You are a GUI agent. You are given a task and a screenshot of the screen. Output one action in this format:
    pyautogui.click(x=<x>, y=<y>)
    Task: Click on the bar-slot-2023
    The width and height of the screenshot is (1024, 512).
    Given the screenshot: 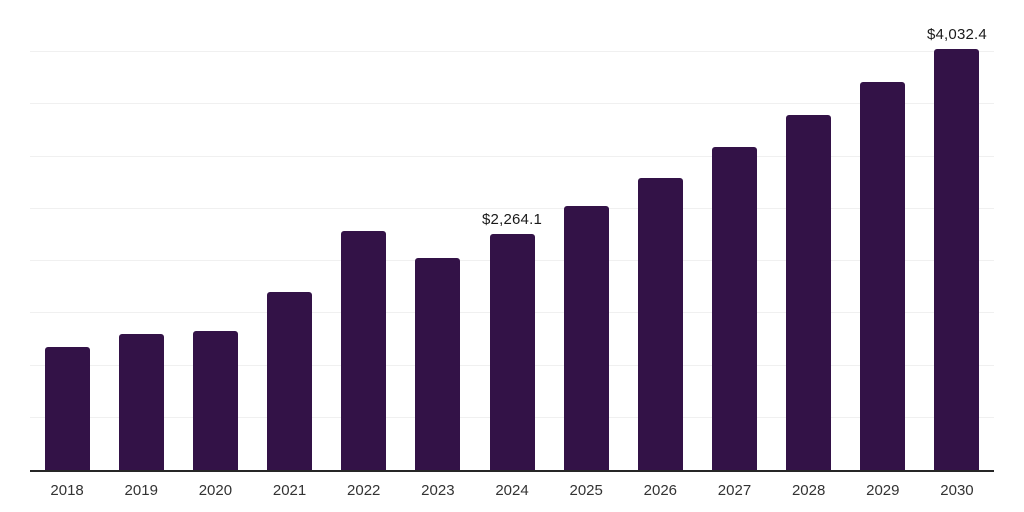 What is the action you would take?
    pyautogui.click(x=438, y=235)
    